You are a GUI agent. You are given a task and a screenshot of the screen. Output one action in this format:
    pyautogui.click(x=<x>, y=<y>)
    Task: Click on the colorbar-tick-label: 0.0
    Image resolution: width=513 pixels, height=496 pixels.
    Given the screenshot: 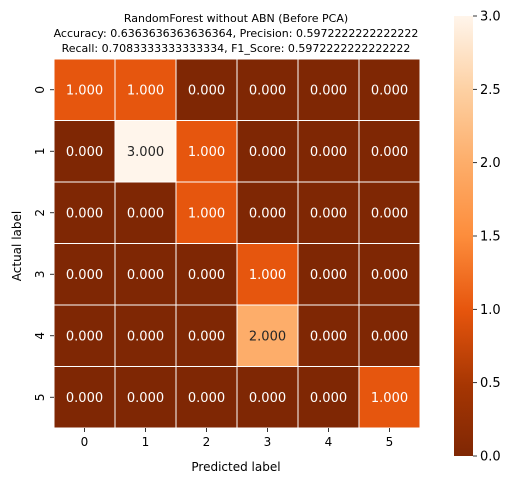 What is the action you would take?
    pyautogui.click(x=490, y=457)
    